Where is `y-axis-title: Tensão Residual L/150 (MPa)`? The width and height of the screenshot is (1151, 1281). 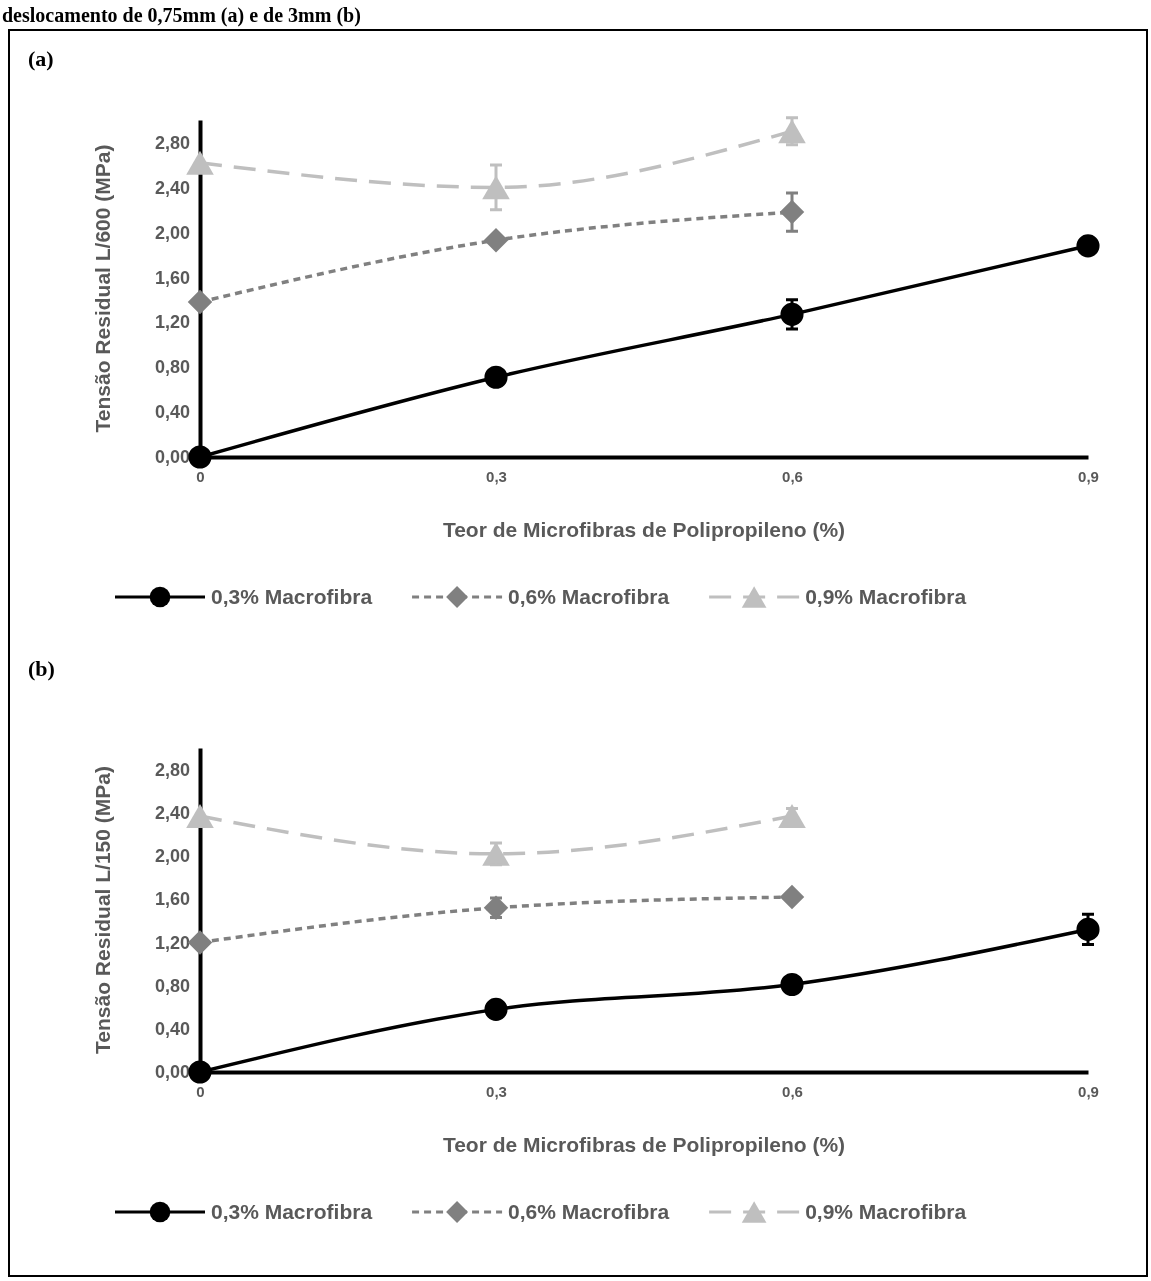 y-axis-title: Tensão Residual L/150 (MPa) is located at coordinates (102, 910).